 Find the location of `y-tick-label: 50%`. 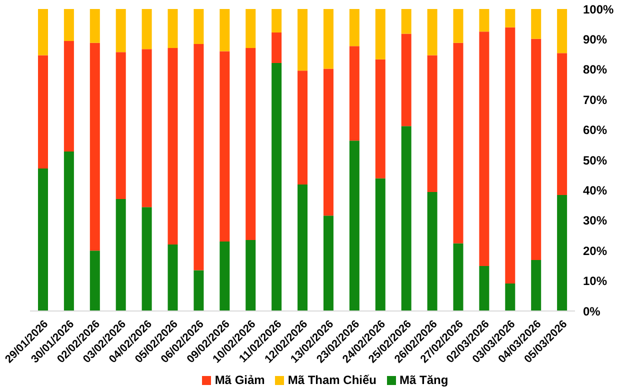

y-tick-label: 50% is located at coordinates (595, 160).